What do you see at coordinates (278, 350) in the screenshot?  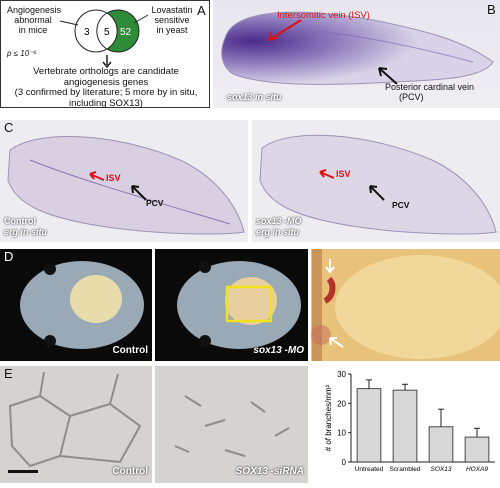 I see `d-mid-caption: sox13 -MO` at bounding box center [278, 350].